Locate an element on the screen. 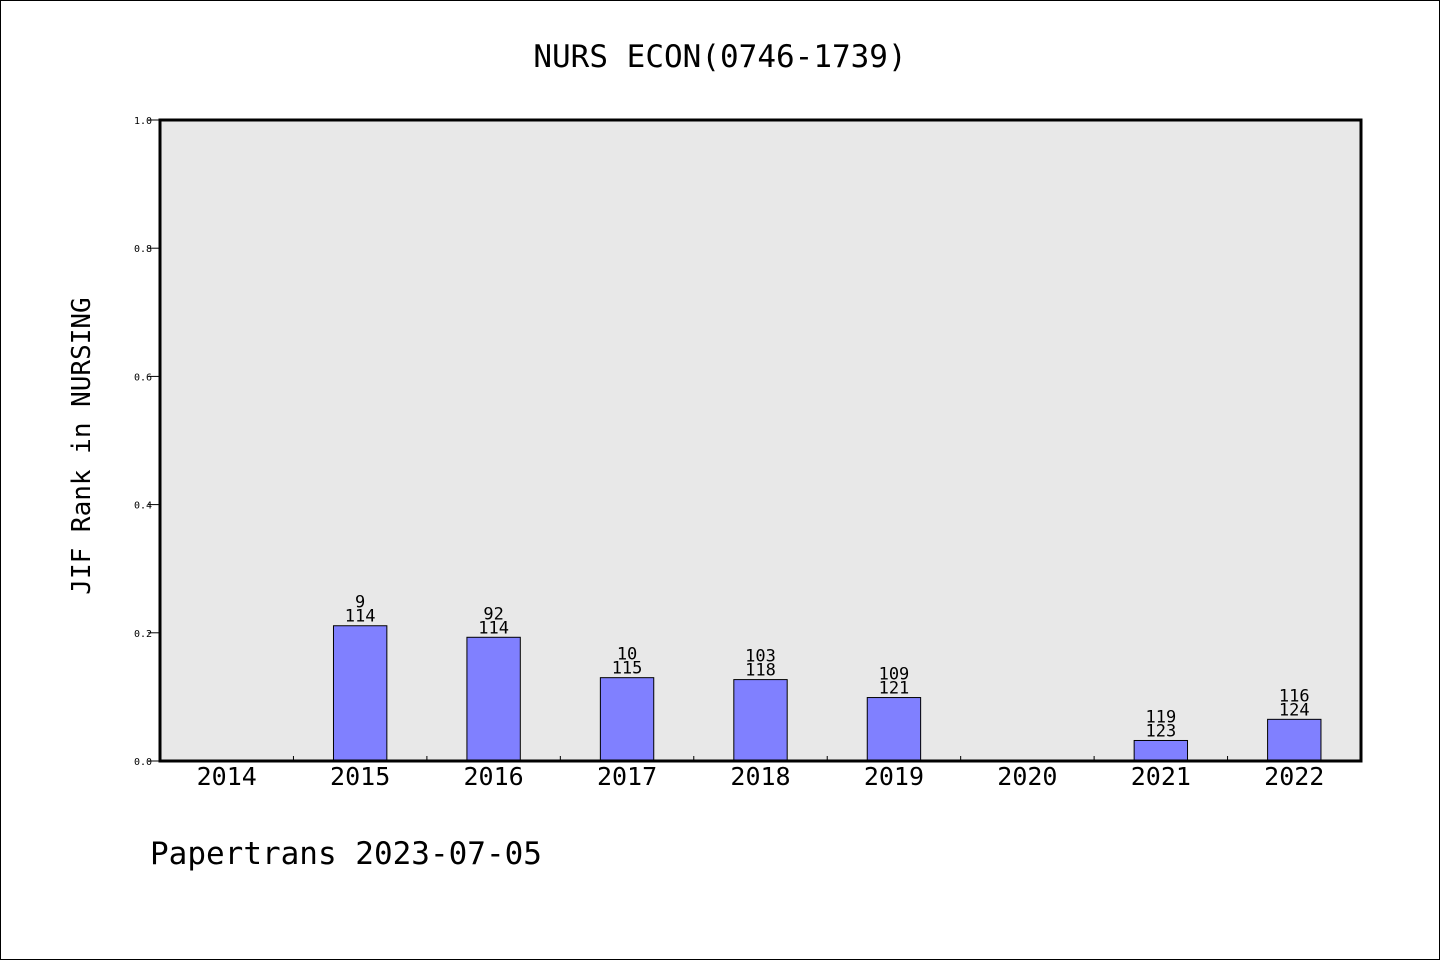  bar-2015 is located at coordinates (360, 693).